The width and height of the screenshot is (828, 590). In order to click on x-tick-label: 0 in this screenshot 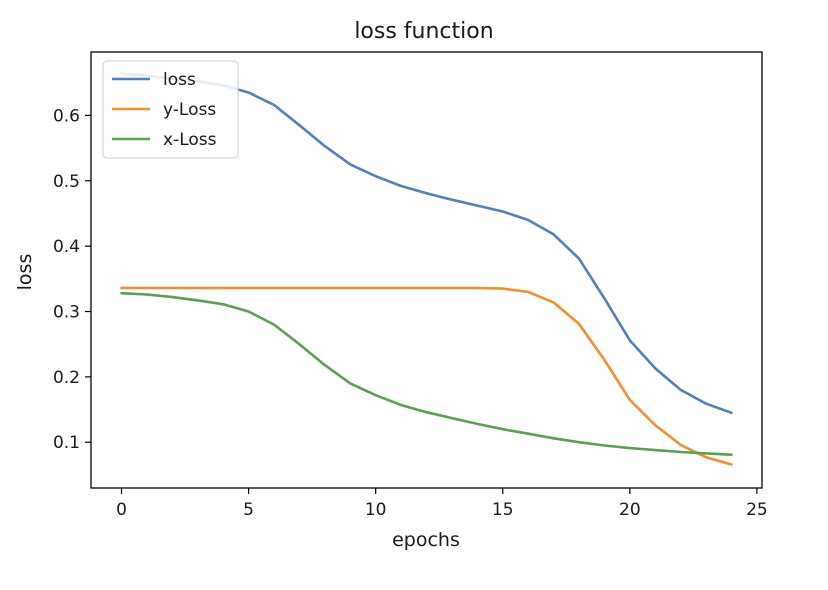, I will do `click(121, 510)`.